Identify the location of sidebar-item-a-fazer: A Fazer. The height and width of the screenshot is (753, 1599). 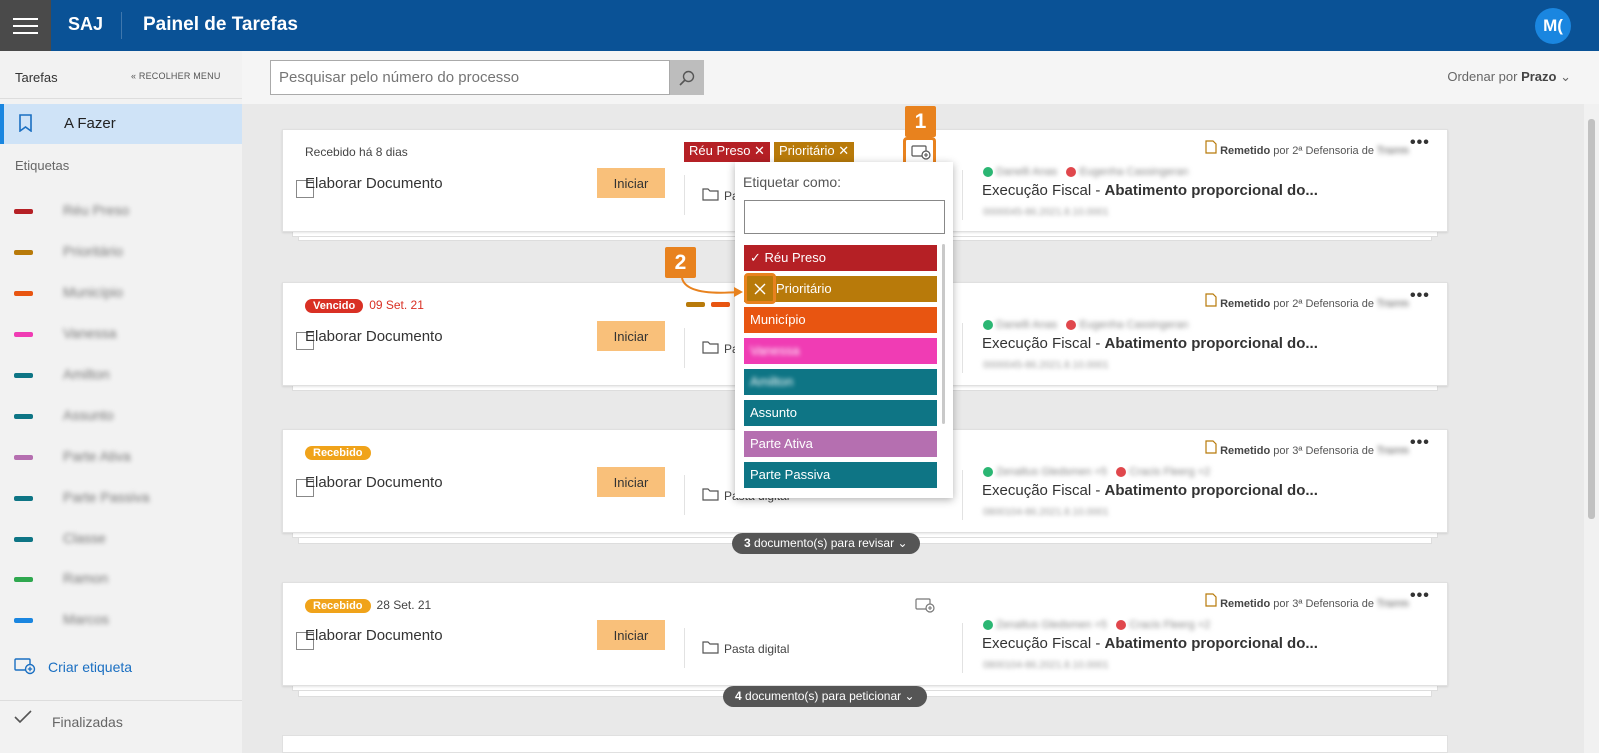
(121, 124).